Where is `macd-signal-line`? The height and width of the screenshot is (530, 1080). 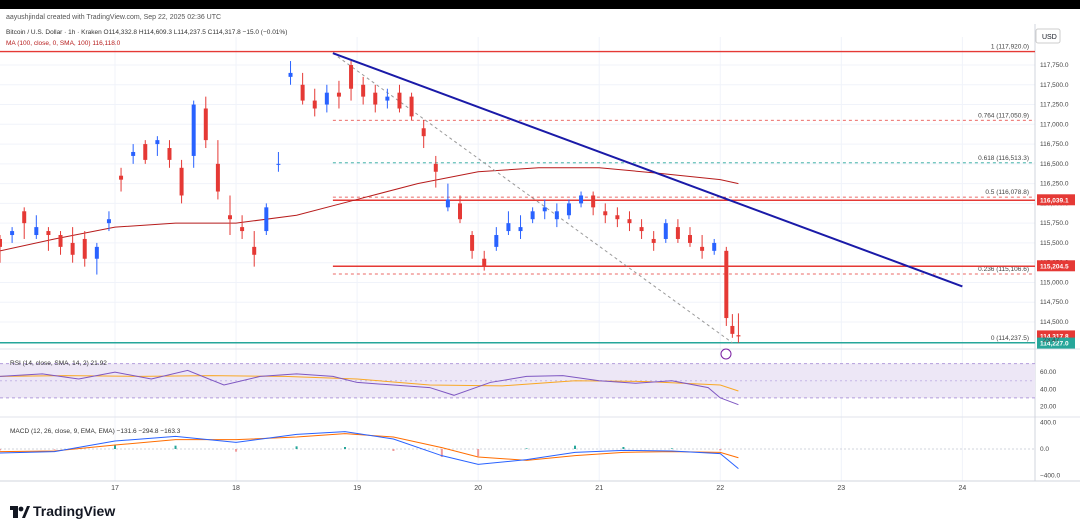
macd-signal-line is located at coordinates (369, 447).